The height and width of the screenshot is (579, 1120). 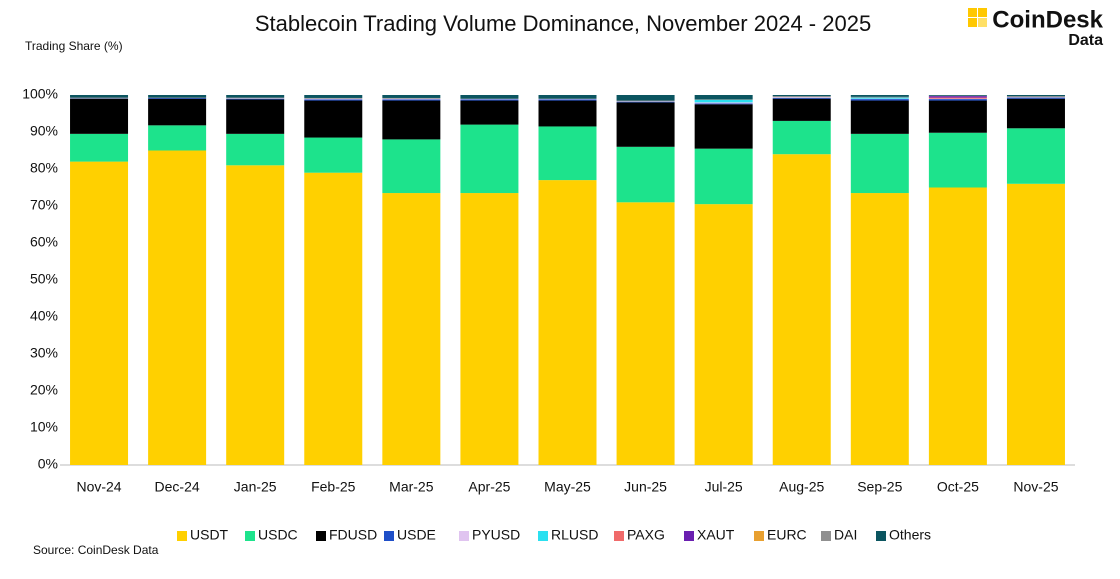 What do you see at coordinates (958, 487) in the screenshot?
I see `x-tick-label: Oct-25` at bounding box center [958, 487].